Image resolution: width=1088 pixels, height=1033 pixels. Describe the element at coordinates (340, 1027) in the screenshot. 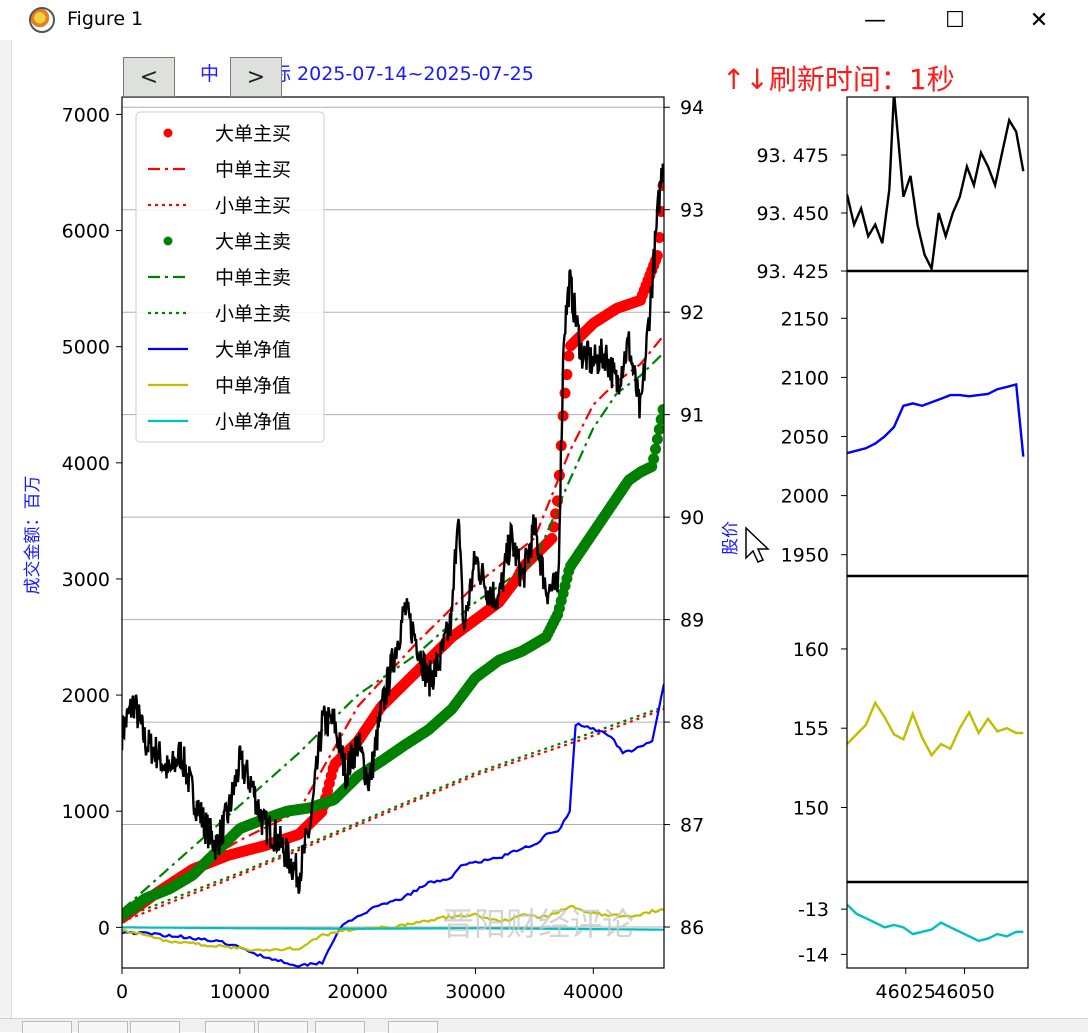

I see `toolbar-subplots-button` at that location.